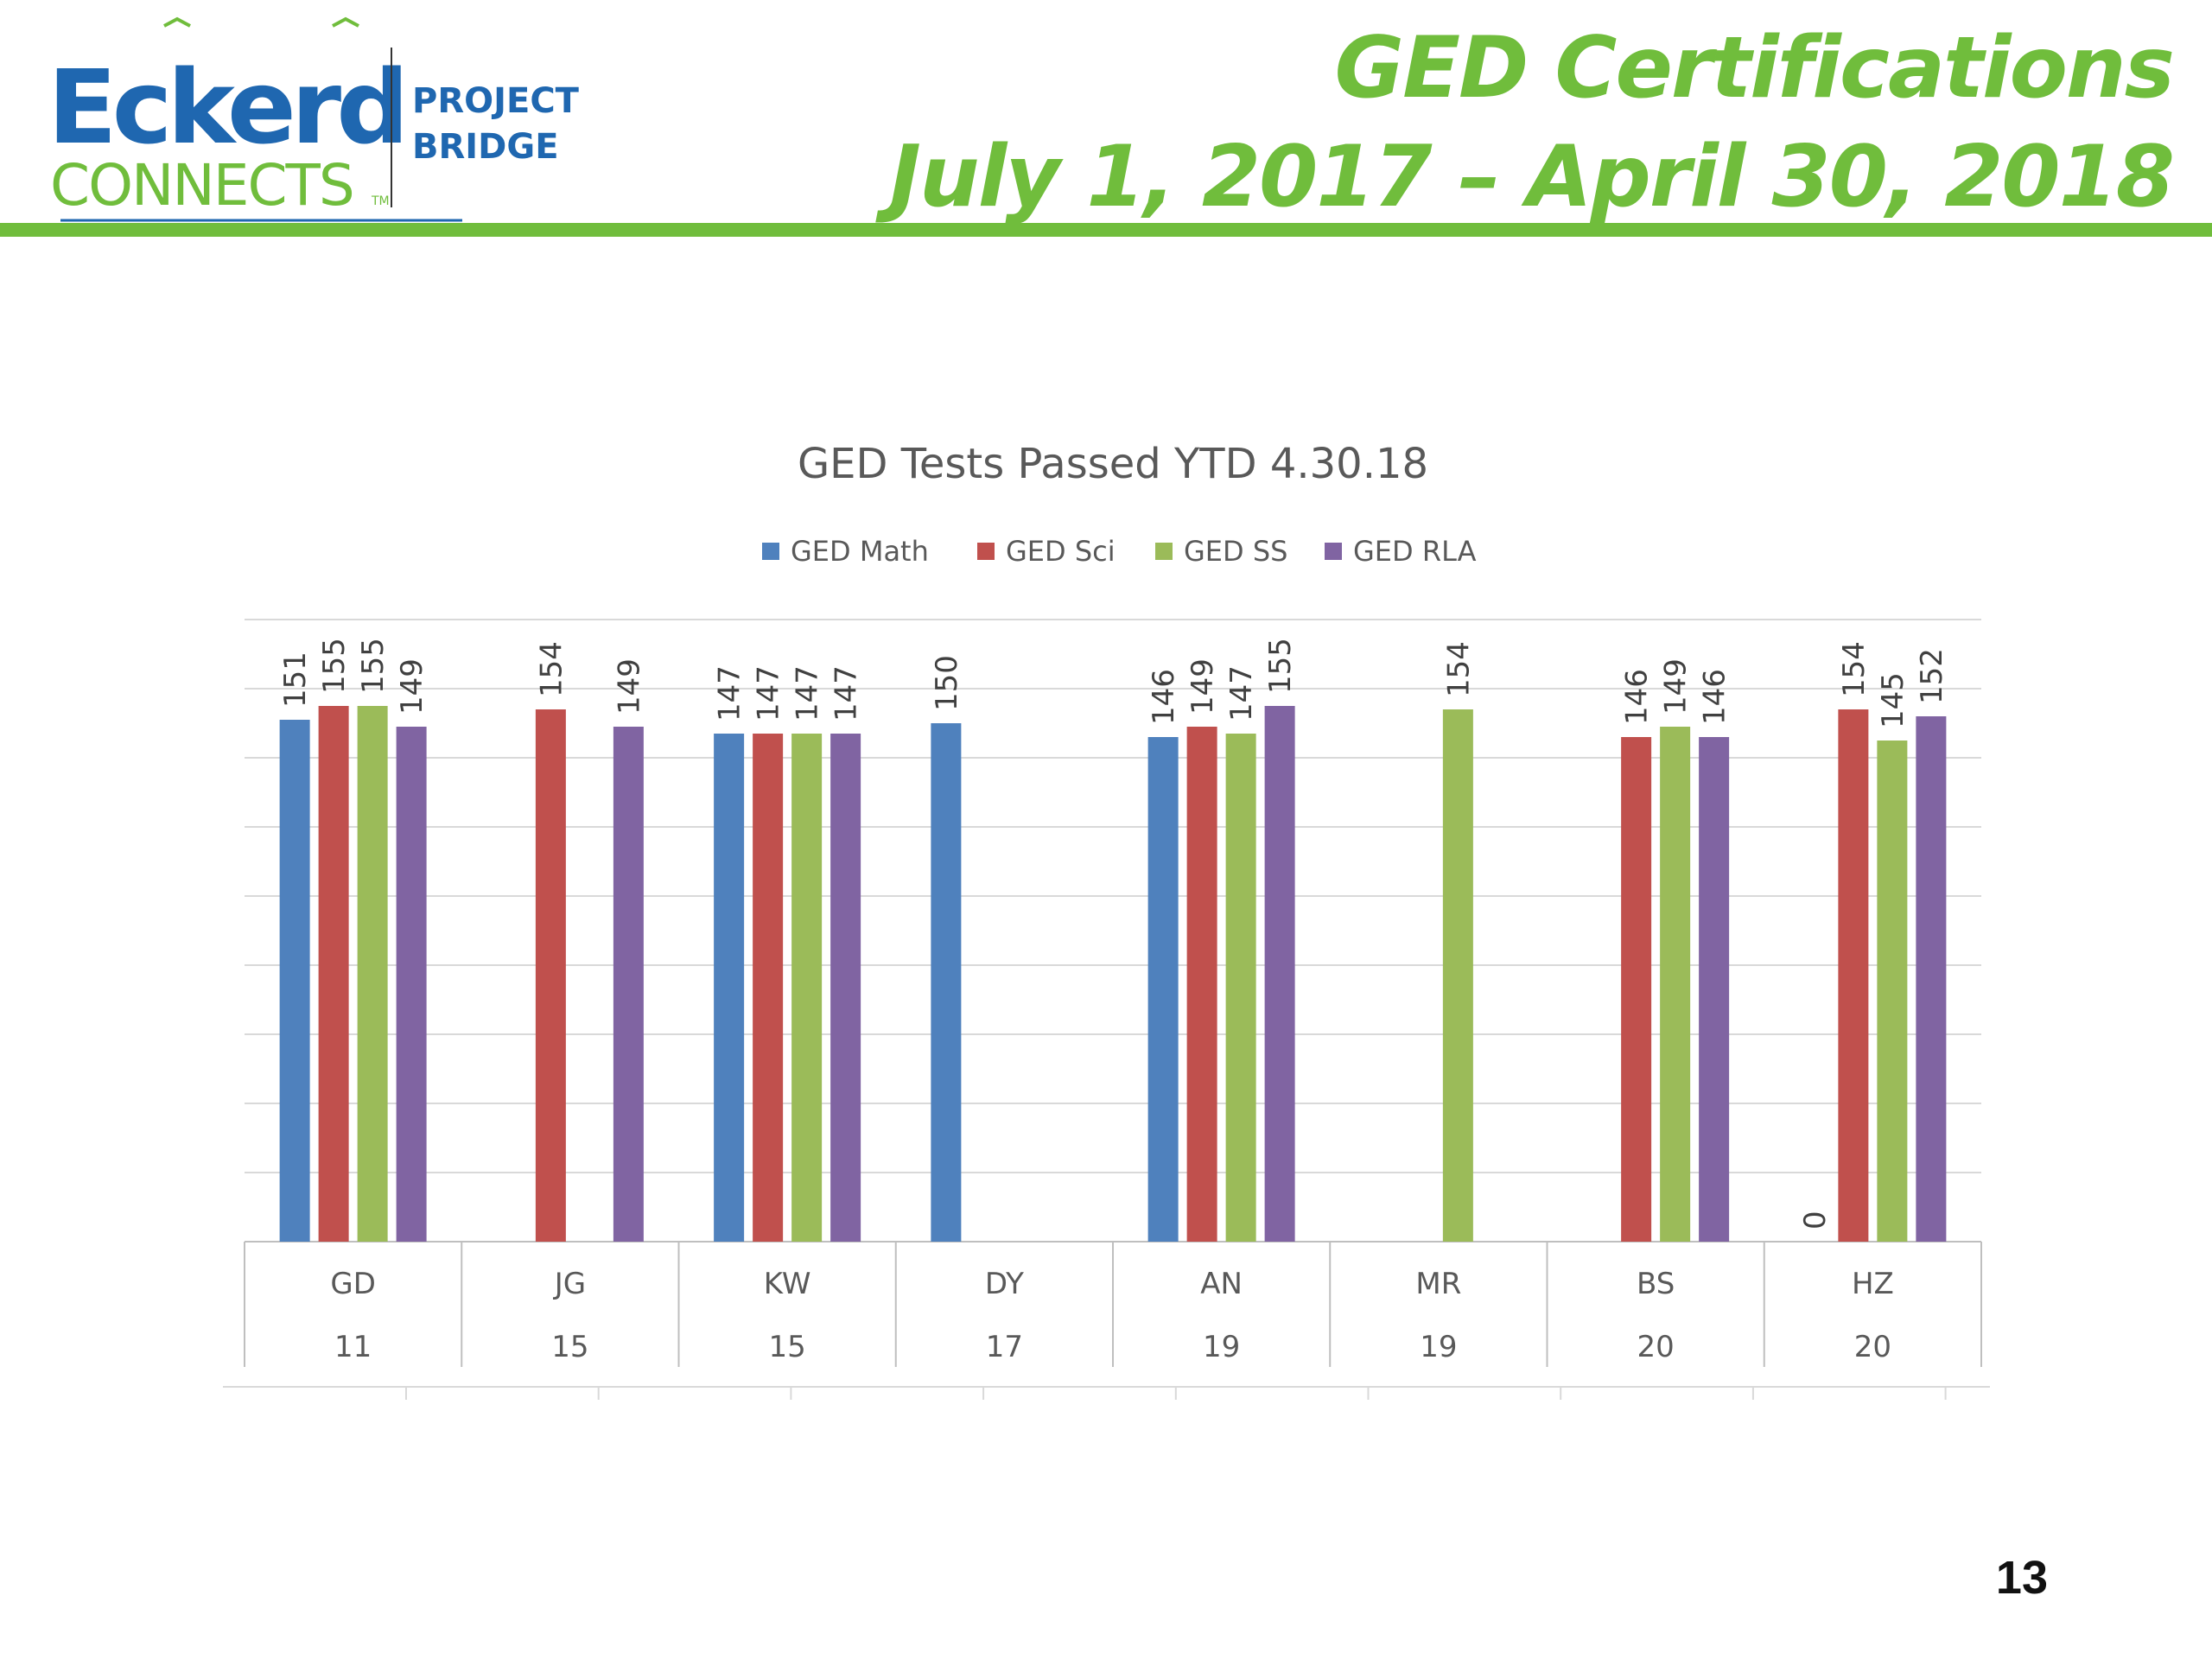 This screenshot has width=2212, height=1659. What do you see at coordinates (380, 201) in the screenshot?
I see `logo-trademark: TM` at bounding box center [380, 201].